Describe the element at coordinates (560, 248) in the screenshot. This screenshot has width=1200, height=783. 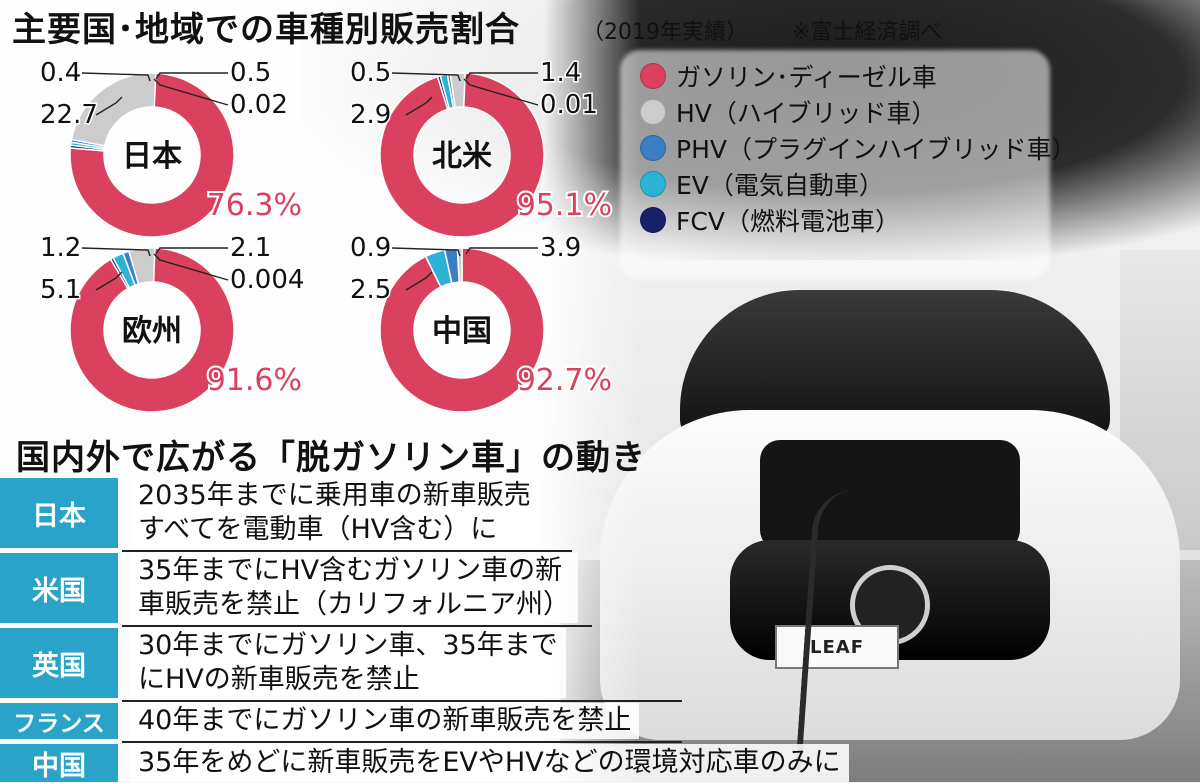
I see `data-label-ev: 3.9` at that location.